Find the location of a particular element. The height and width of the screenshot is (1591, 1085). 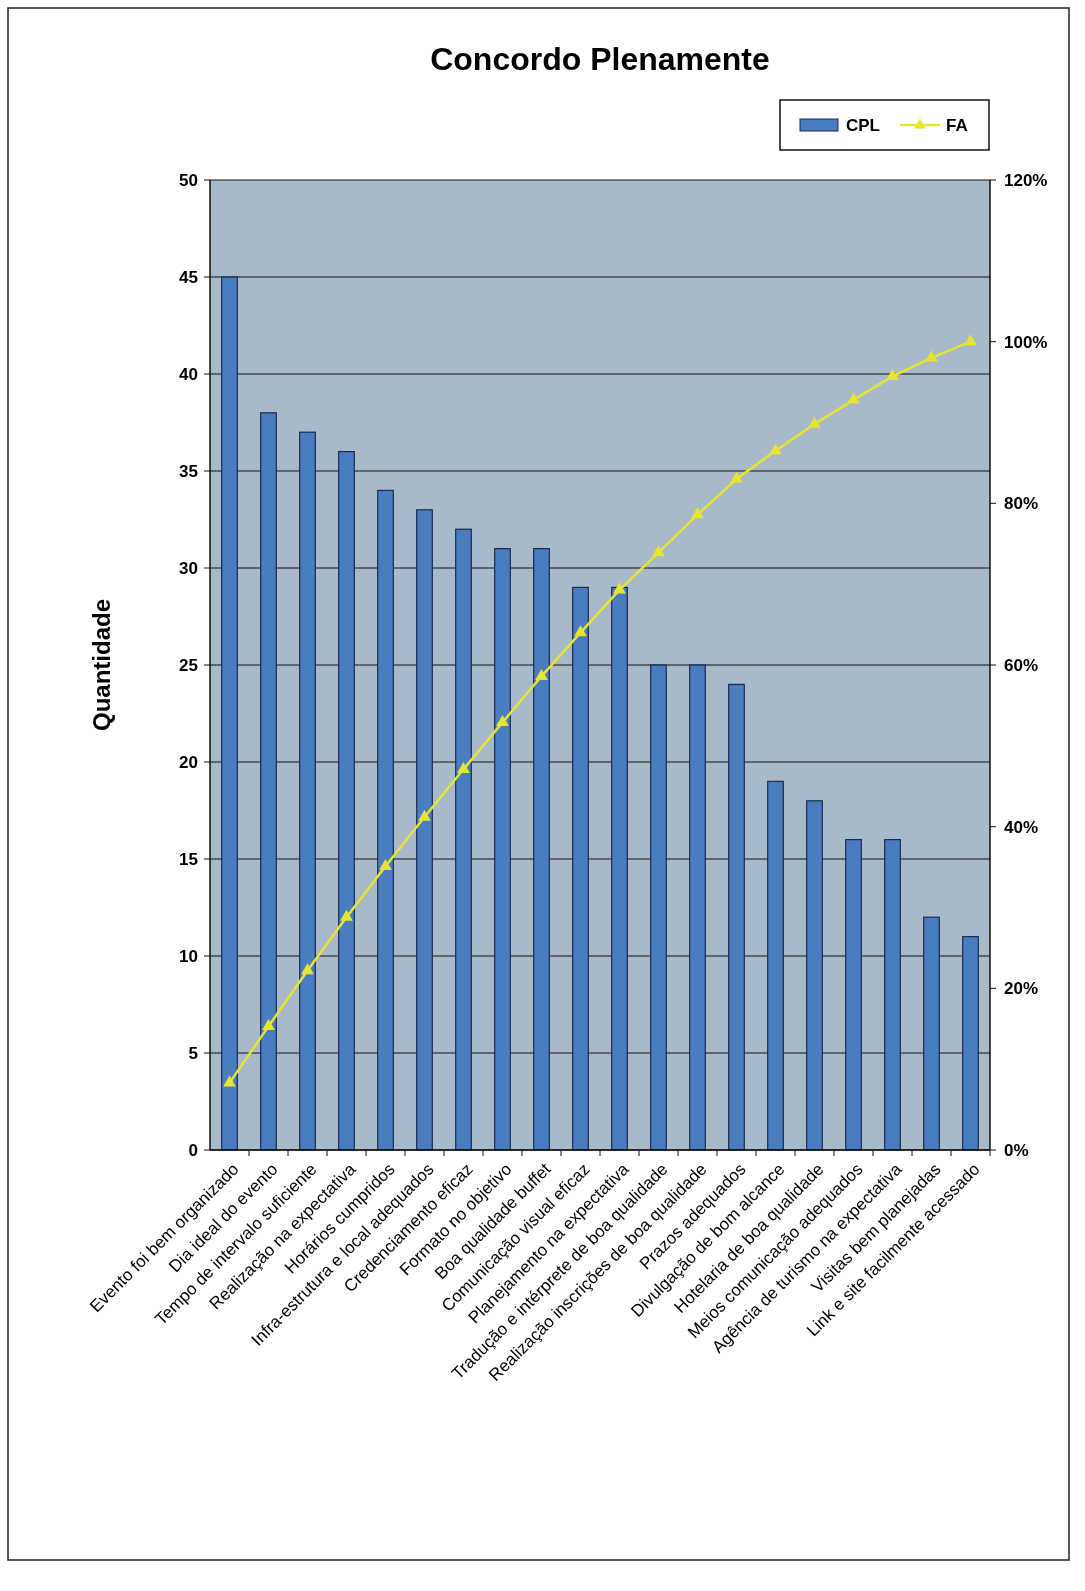

y2-tick-label: 80% is located at coordinates (1021, 504).